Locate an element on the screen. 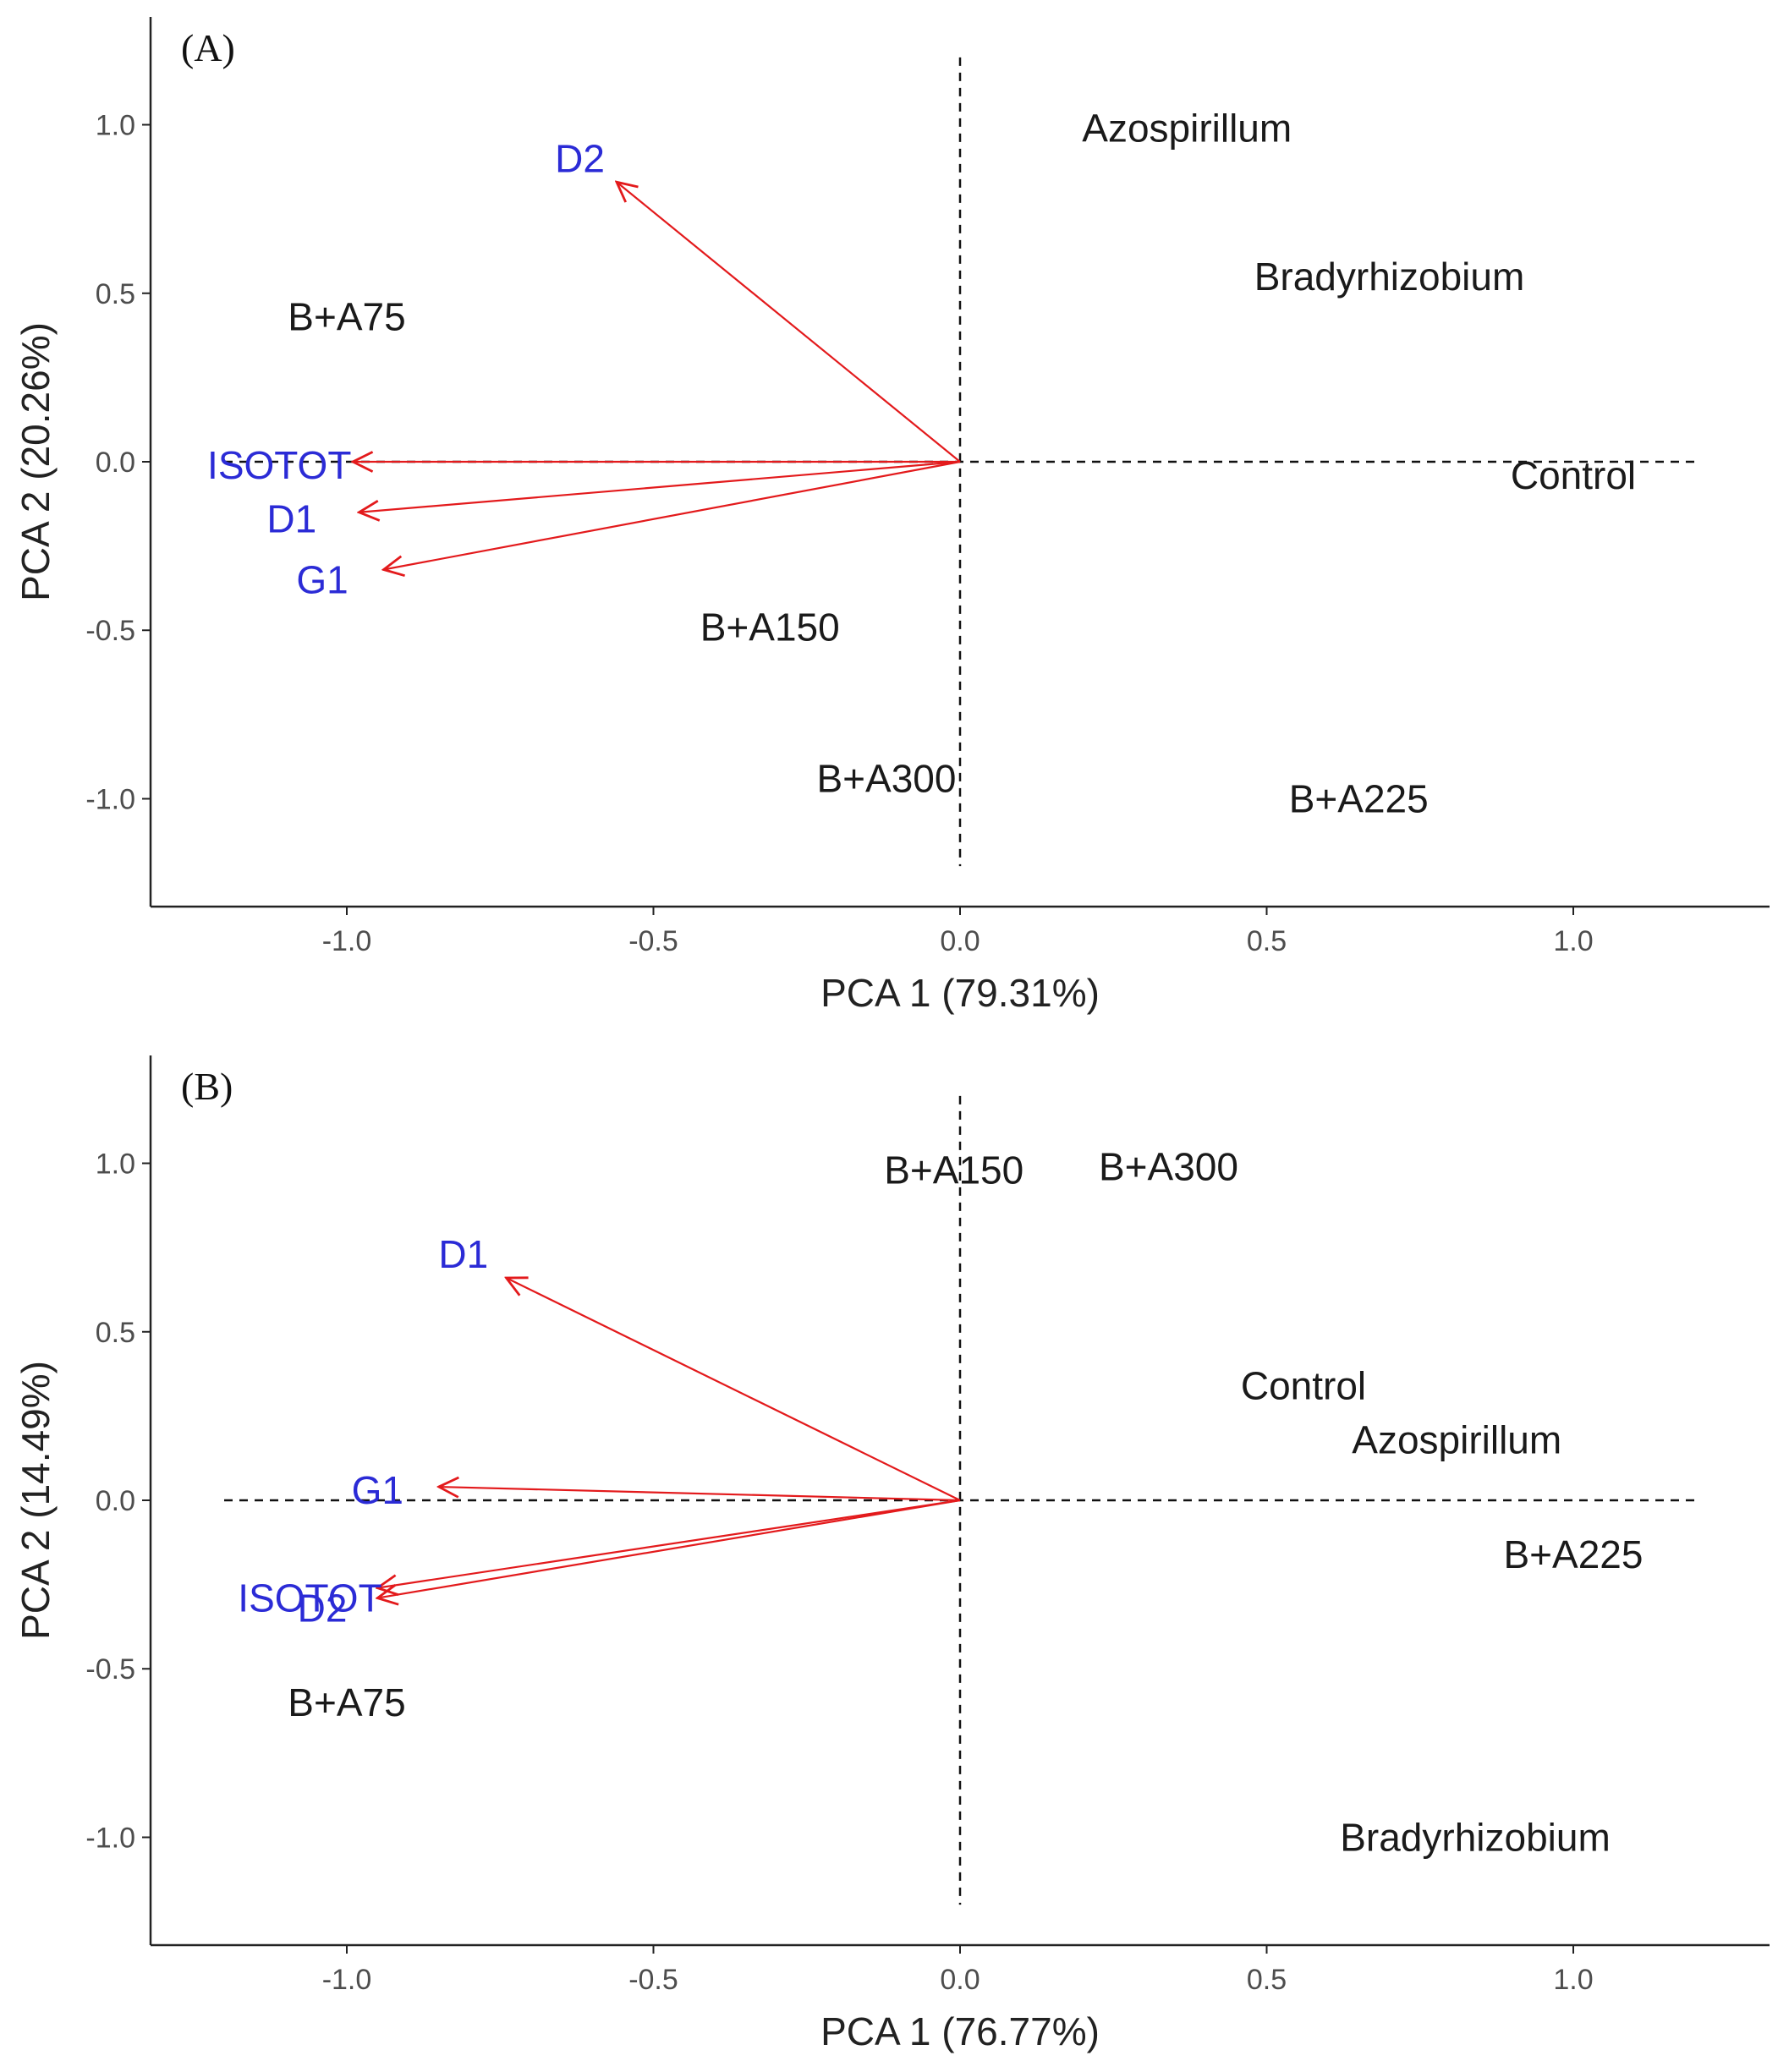  x-axis-title: PCA 1 (76.77%) is located at coordinates (960, 2031).